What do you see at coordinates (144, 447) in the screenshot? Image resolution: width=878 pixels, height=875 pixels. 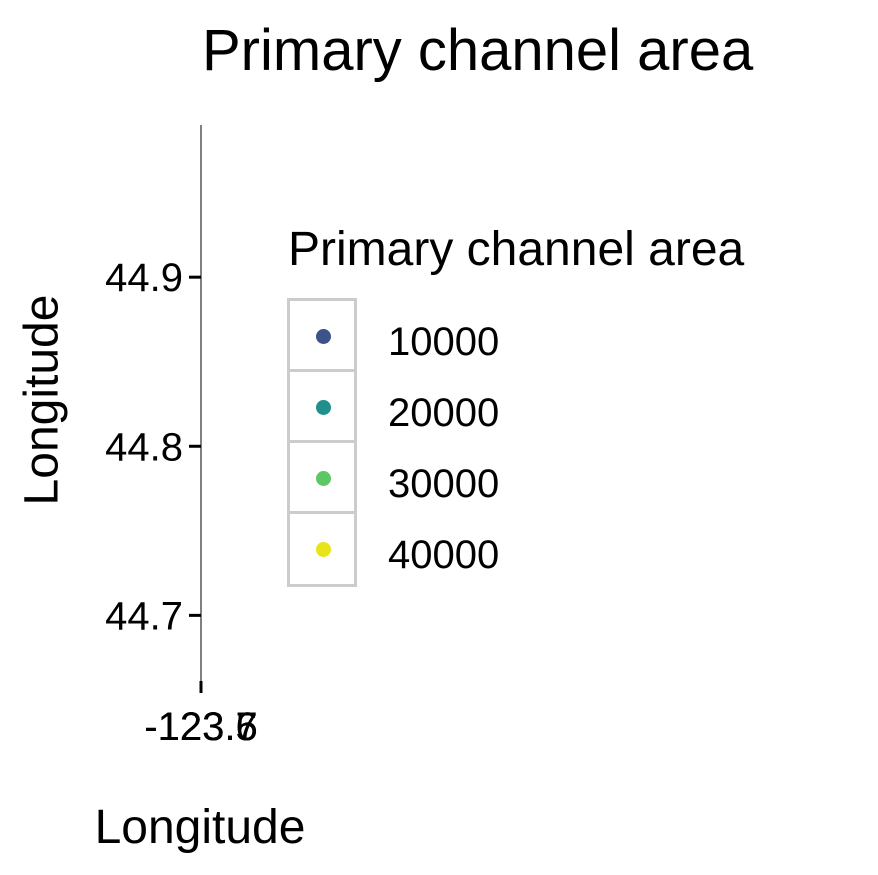 I see `y-tick-label: 44.8` at bounding box center [144, 447].